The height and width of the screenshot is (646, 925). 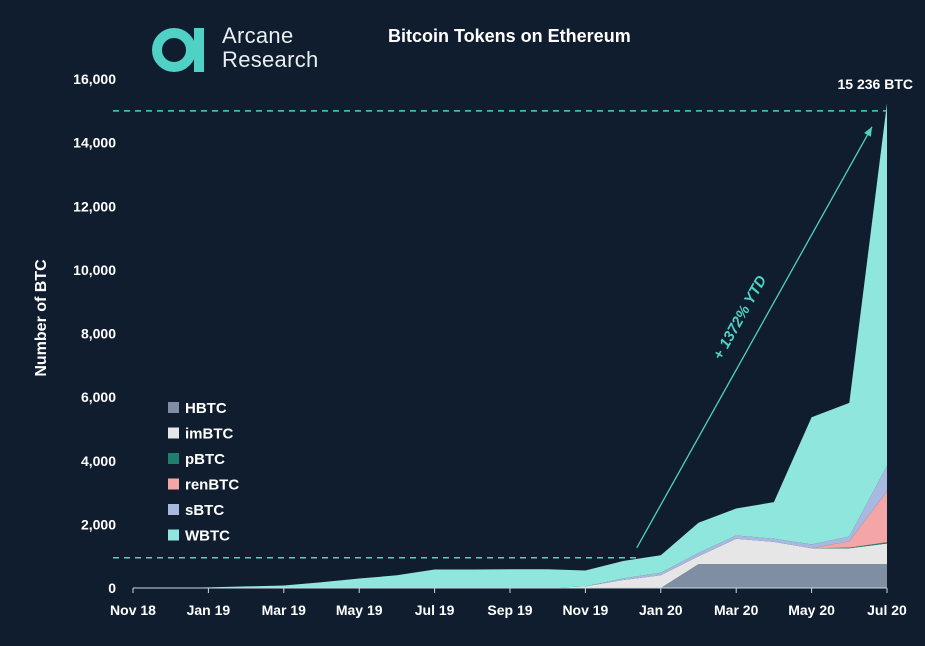 What do you see at coordinates (736, 610) in the screenshot?
I see `x-tick-label: Mar 20` at bounding box center [736, 610].